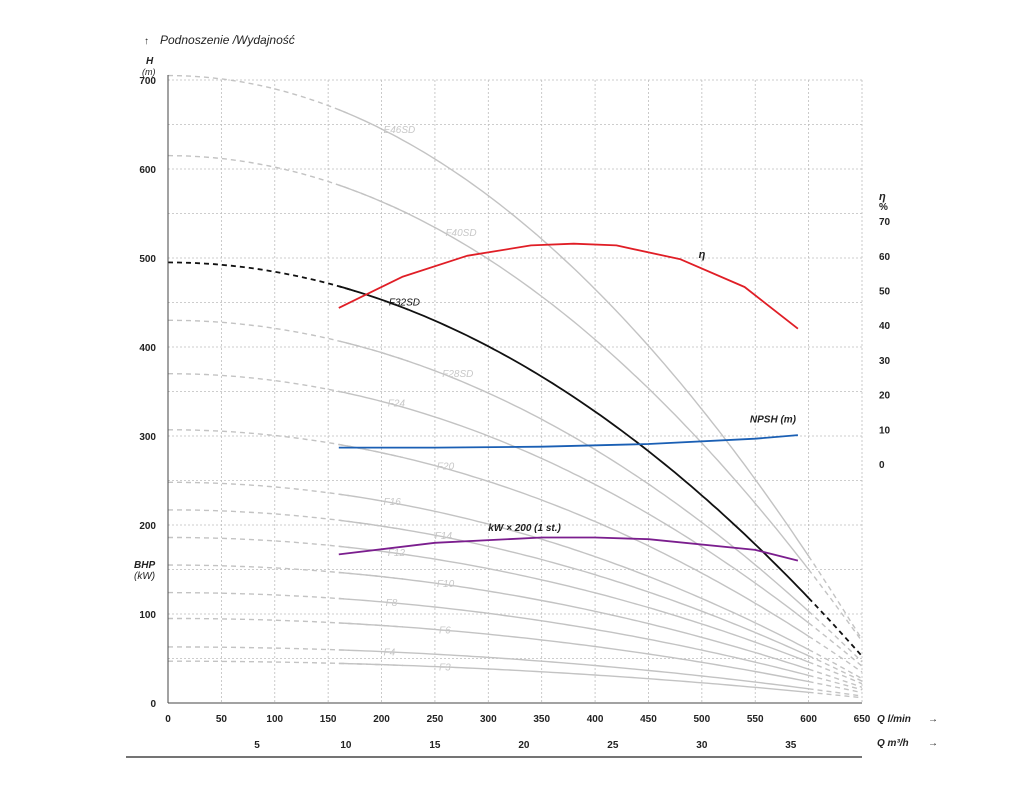  I want to click on npsh-curve, so click(568, 441).